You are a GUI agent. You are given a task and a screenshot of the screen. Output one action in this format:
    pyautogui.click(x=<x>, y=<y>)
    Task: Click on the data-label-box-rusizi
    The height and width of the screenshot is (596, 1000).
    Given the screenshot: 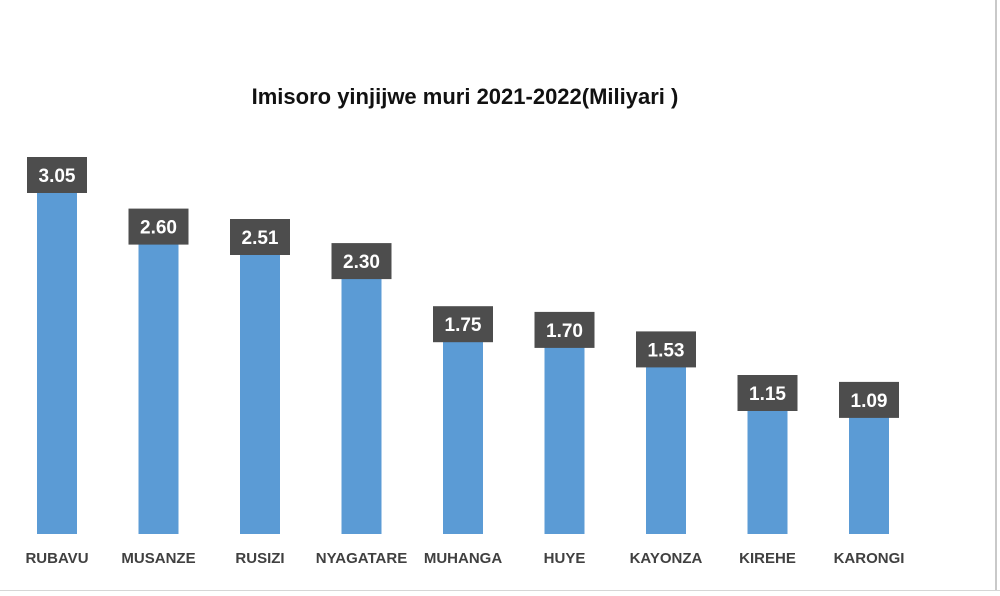 What is the action you would take?
    pyautogui.click(x=260, y=237)
    